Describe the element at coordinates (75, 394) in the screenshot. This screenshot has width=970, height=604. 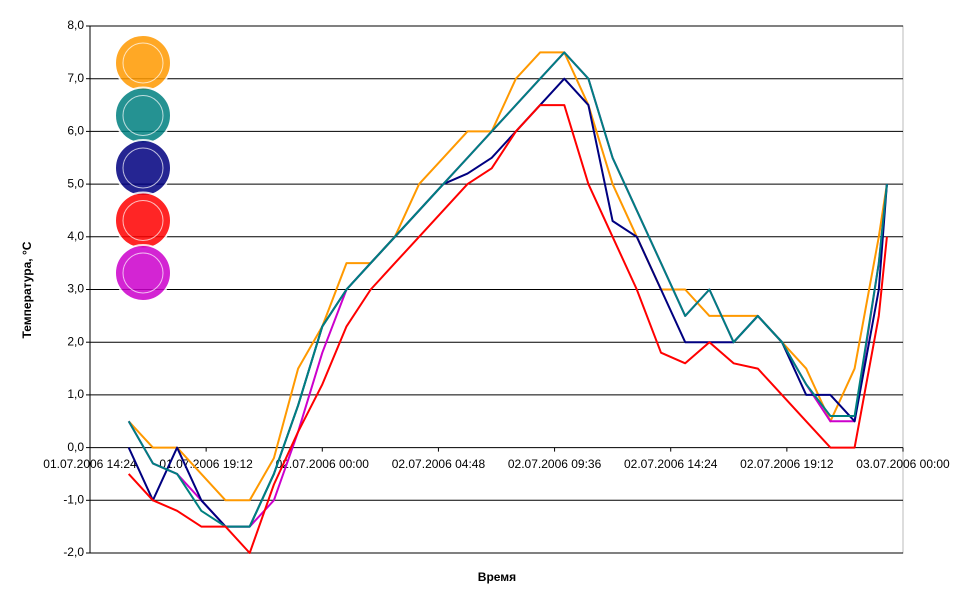
I see `y-tick-label: 1,0` at that location.